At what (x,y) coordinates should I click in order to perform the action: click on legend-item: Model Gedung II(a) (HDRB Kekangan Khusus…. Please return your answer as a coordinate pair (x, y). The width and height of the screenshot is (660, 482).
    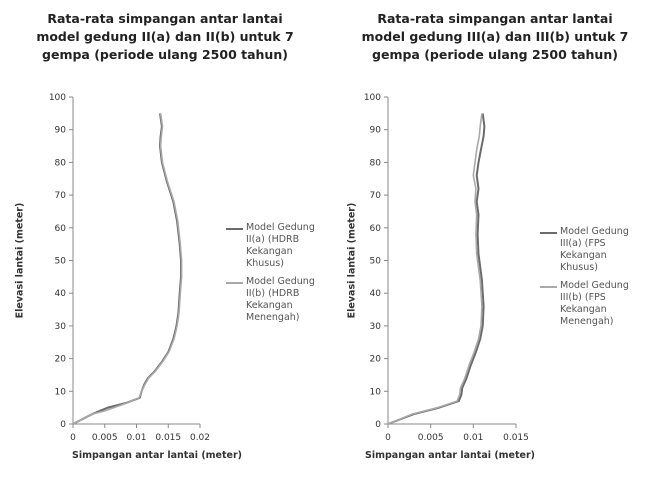
    Looking at the image, I should click on (272, 246).